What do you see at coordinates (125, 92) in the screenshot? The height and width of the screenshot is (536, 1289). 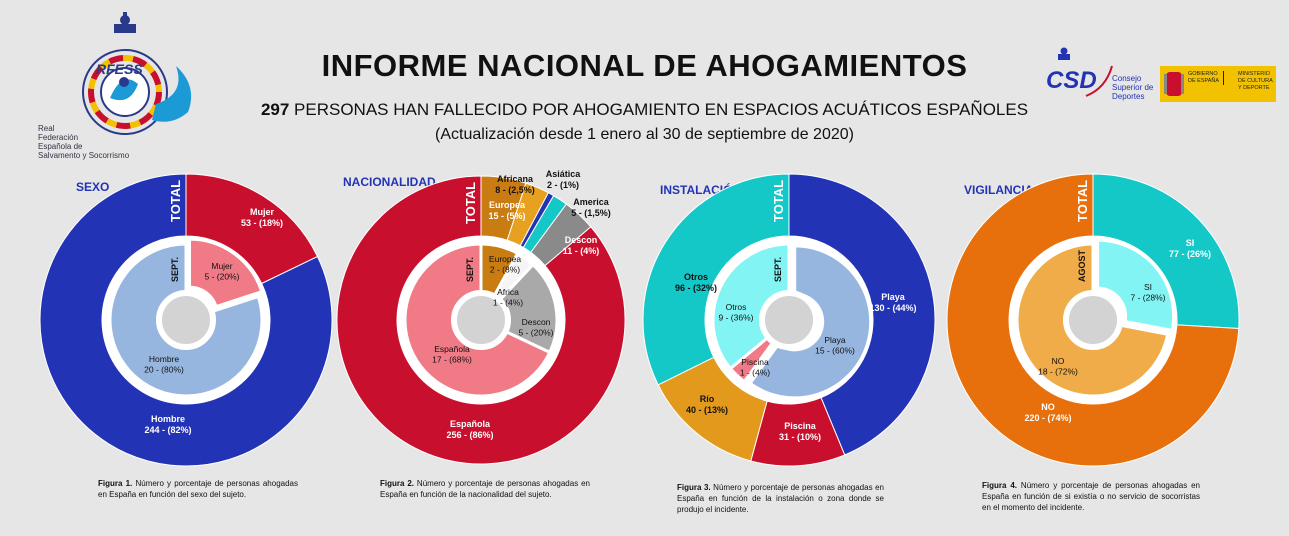 I see `lifebuoy-icon` at bounding box center [125, 92].